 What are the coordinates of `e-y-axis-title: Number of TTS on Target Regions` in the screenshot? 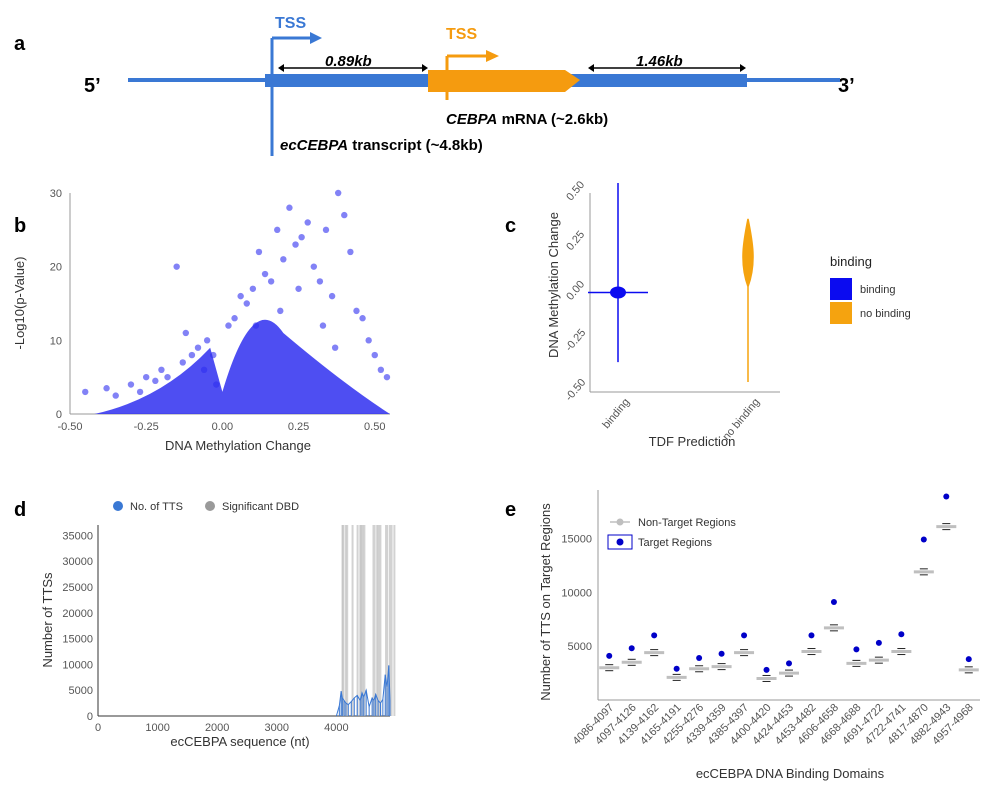 It's located at (545, 602).